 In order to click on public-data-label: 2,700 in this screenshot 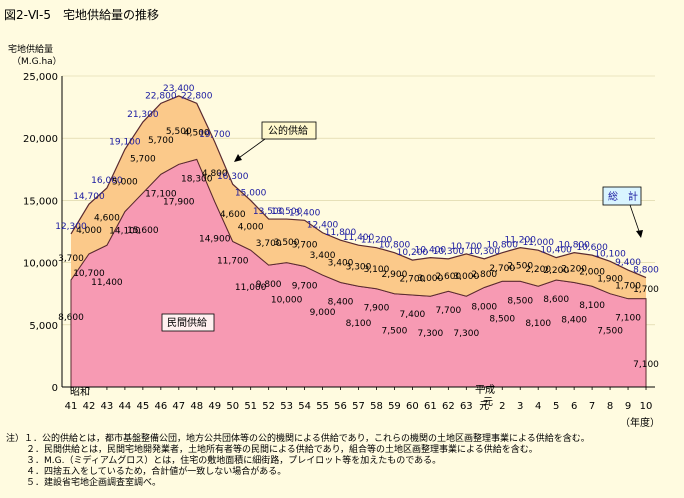, I will do `click(502, 269)`.